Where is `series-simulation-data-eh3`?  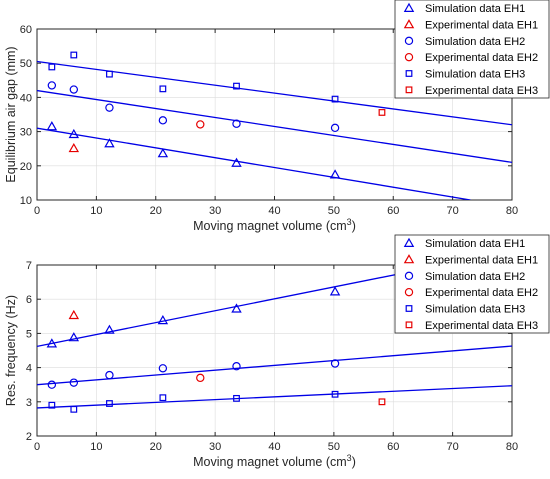
series-simulation-data-eh3 is located at coordinates (193, 77).